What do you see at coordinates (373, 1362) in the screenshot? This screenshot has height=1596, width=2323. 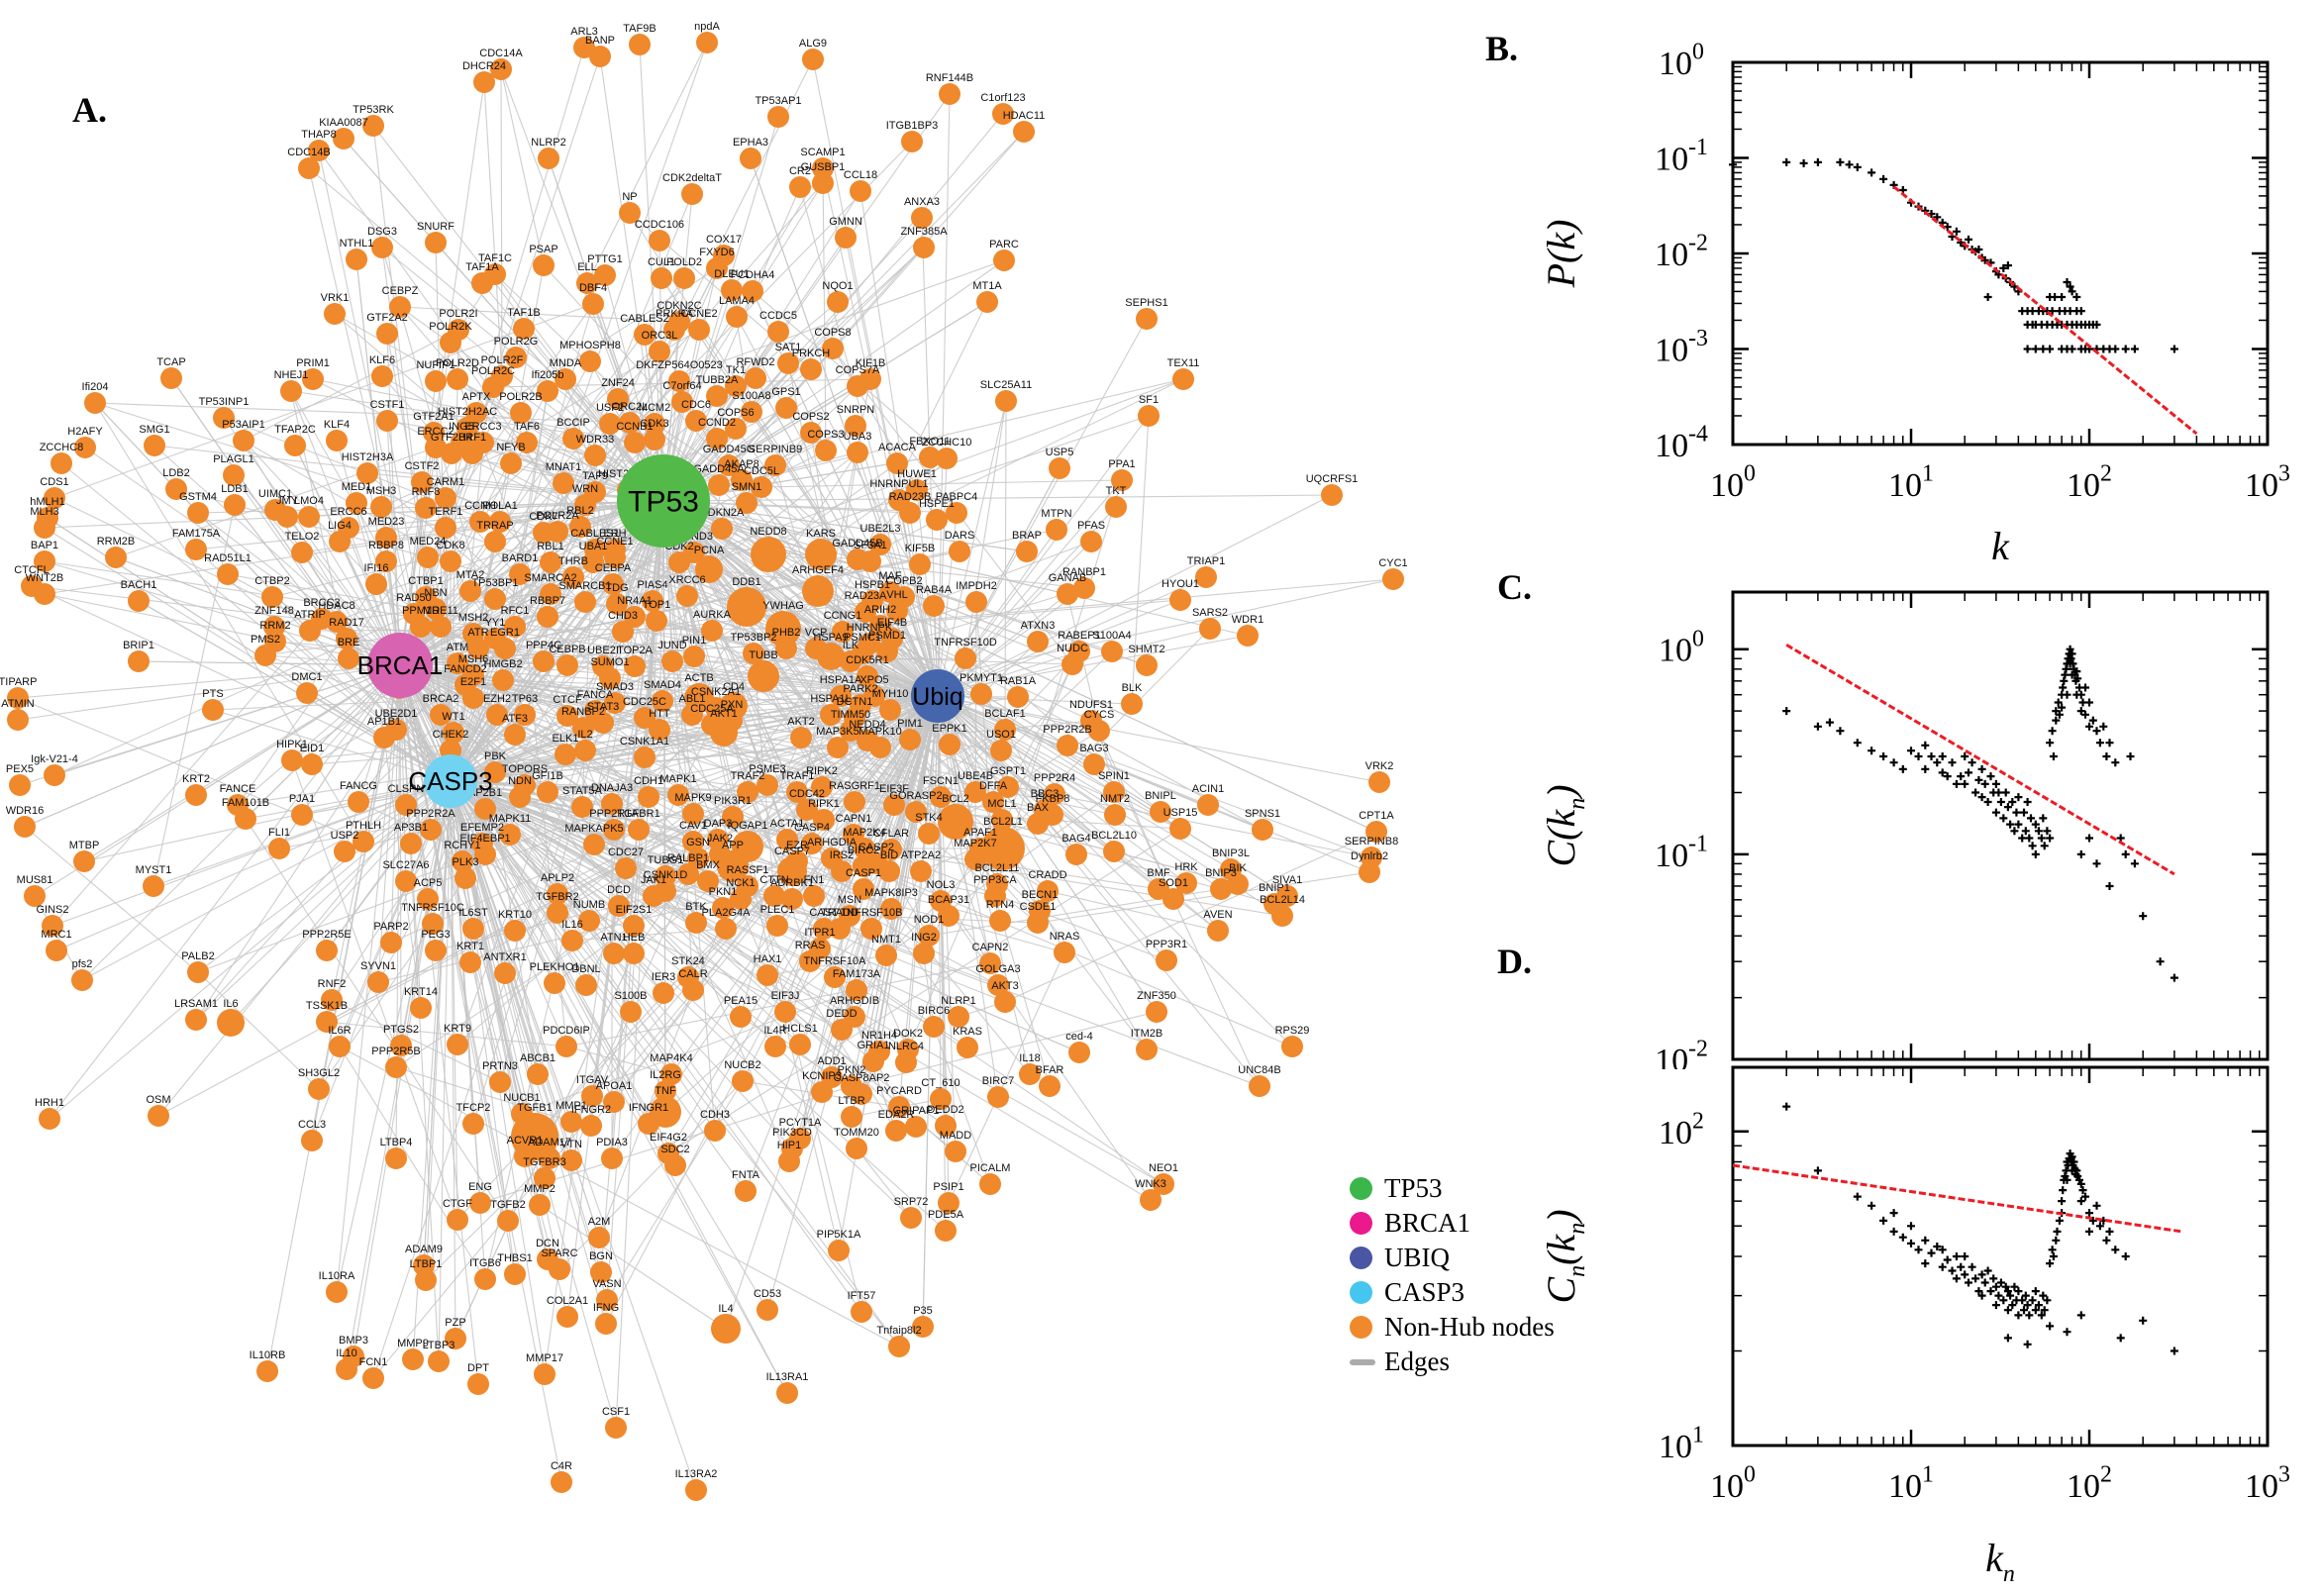 I see `network-node-label: FCN1` at bounding box center [373, 1362].